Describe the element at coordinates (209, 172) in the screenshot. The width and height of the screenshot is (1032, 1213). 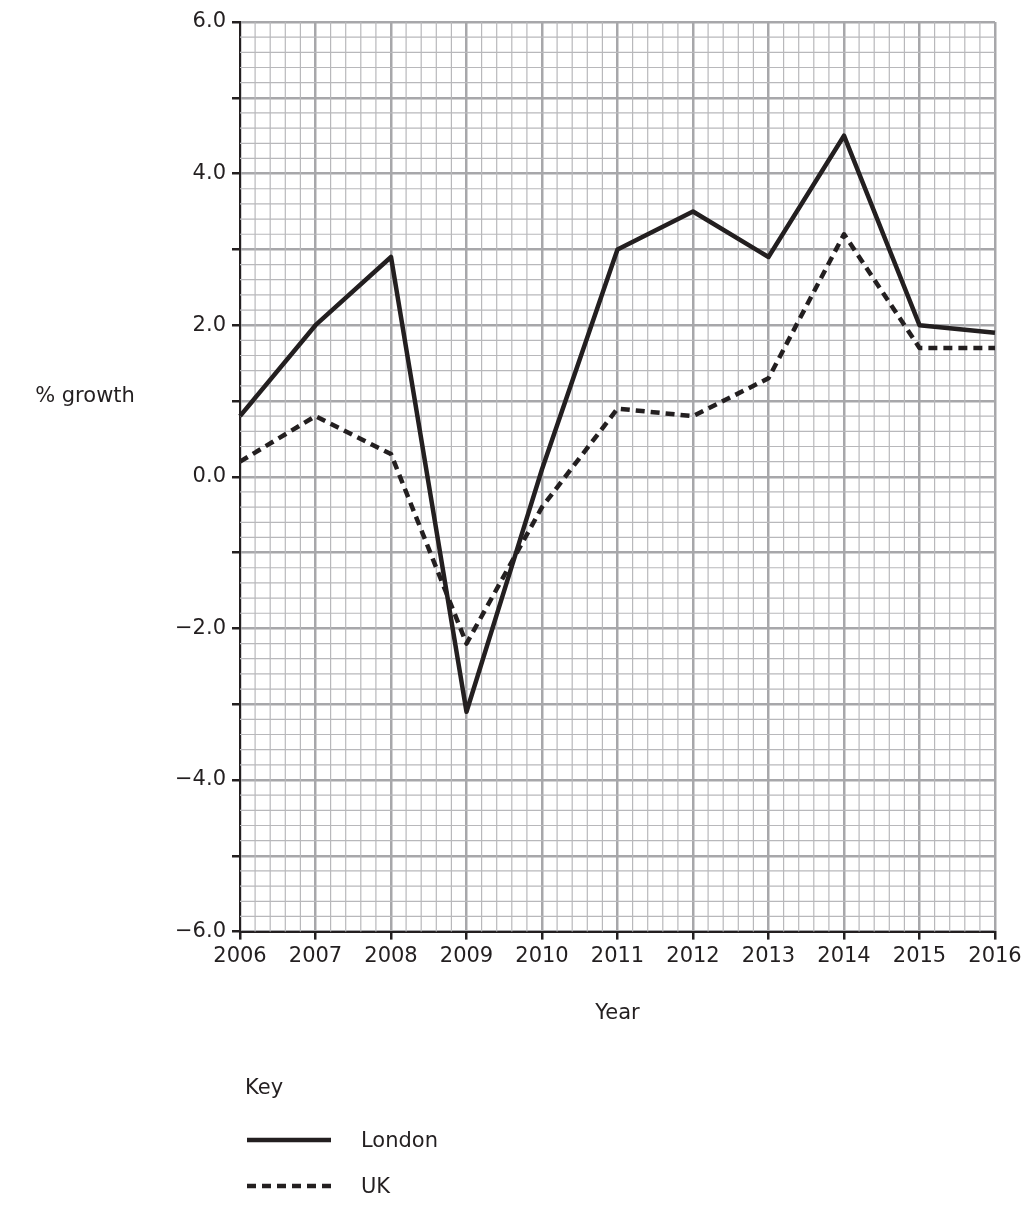
I see `y-tick-label: 4.0` at that location.